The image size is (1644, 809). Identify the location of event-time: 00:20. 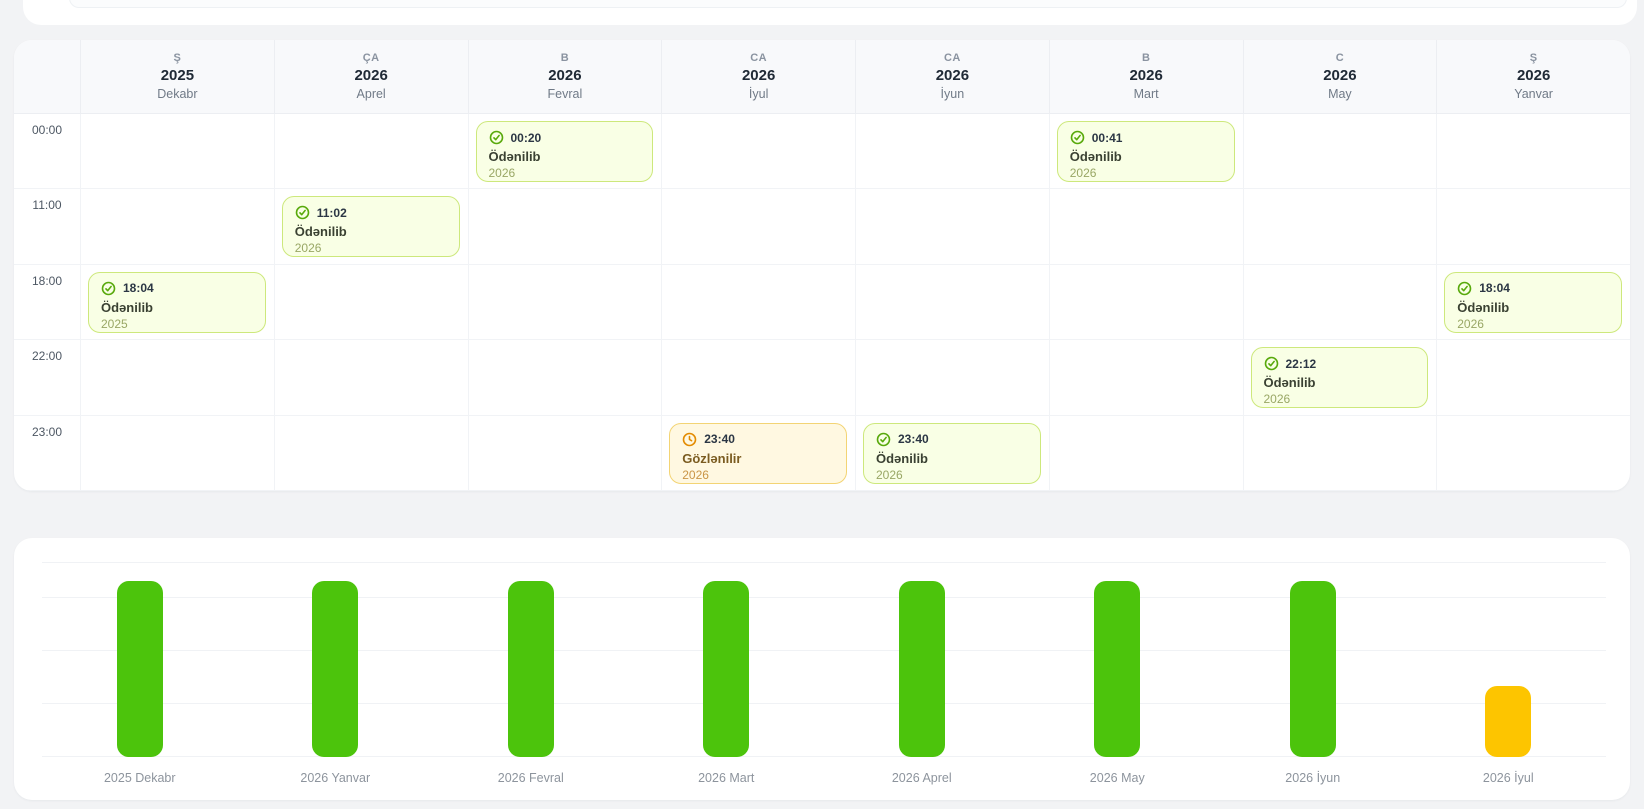
(526, 137).